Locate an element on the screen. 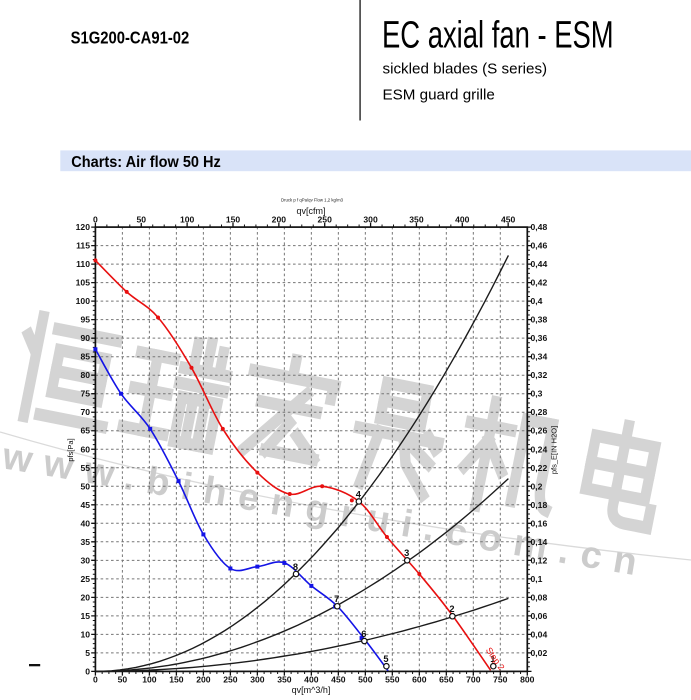 The image size is (691, 700). svg-text: 35 is located at coordinates (85, 542).